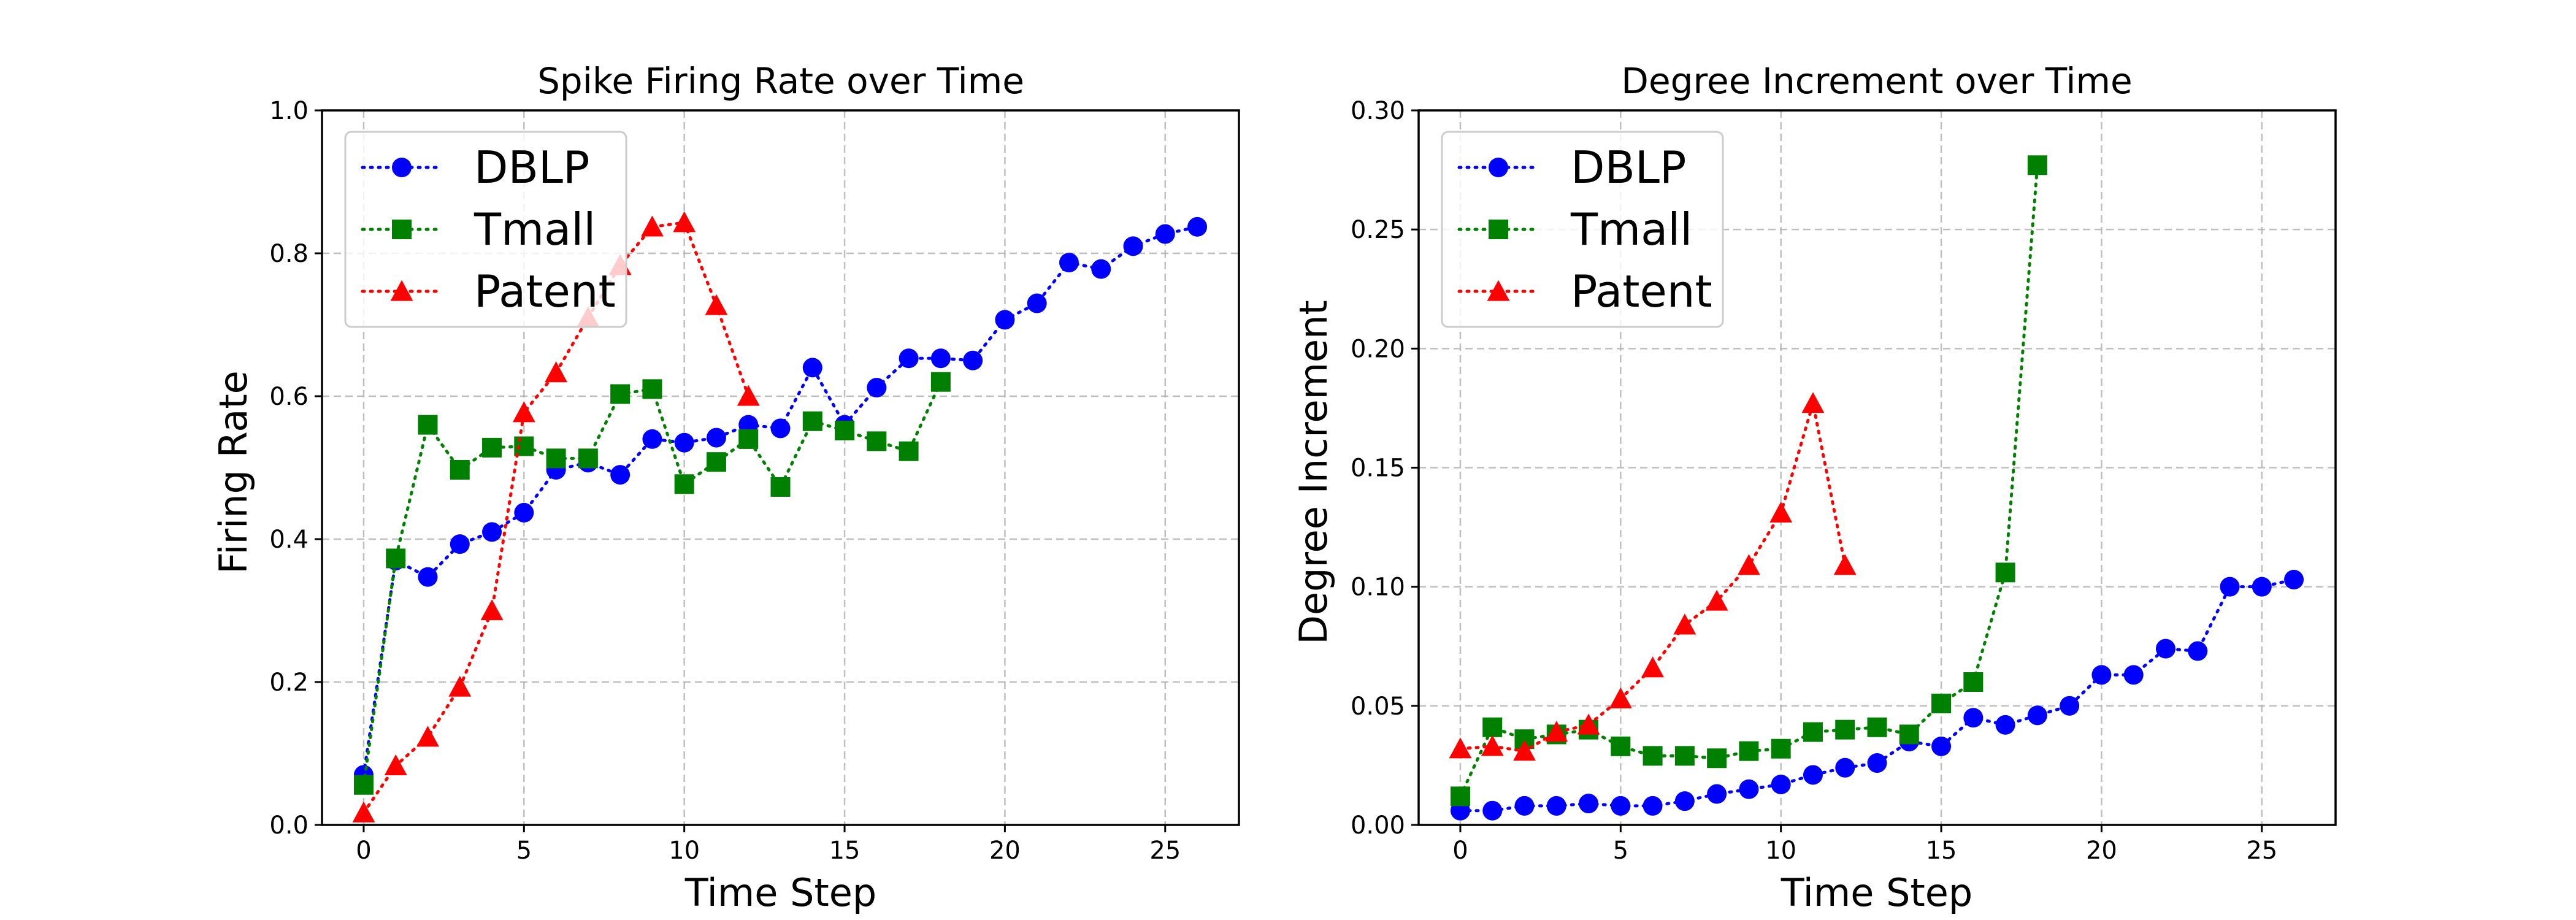 The width and height of the screenshot is (2576, 920). What do you see at coordinates (1378, 230) in the screenshot?
I see `y-tick-label: 0.25` at bounding box center [1378, 230].